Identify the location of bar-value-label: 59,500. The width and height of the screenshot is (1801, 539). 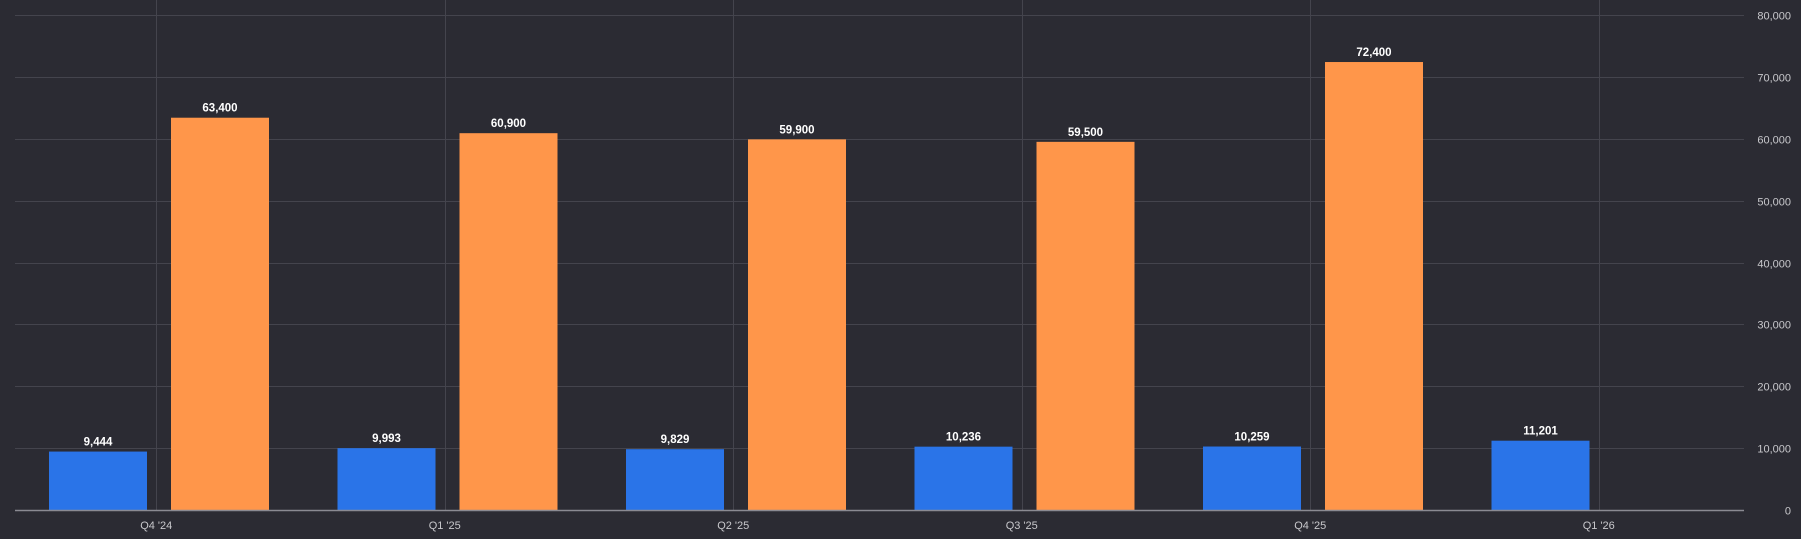
(1085, 133).